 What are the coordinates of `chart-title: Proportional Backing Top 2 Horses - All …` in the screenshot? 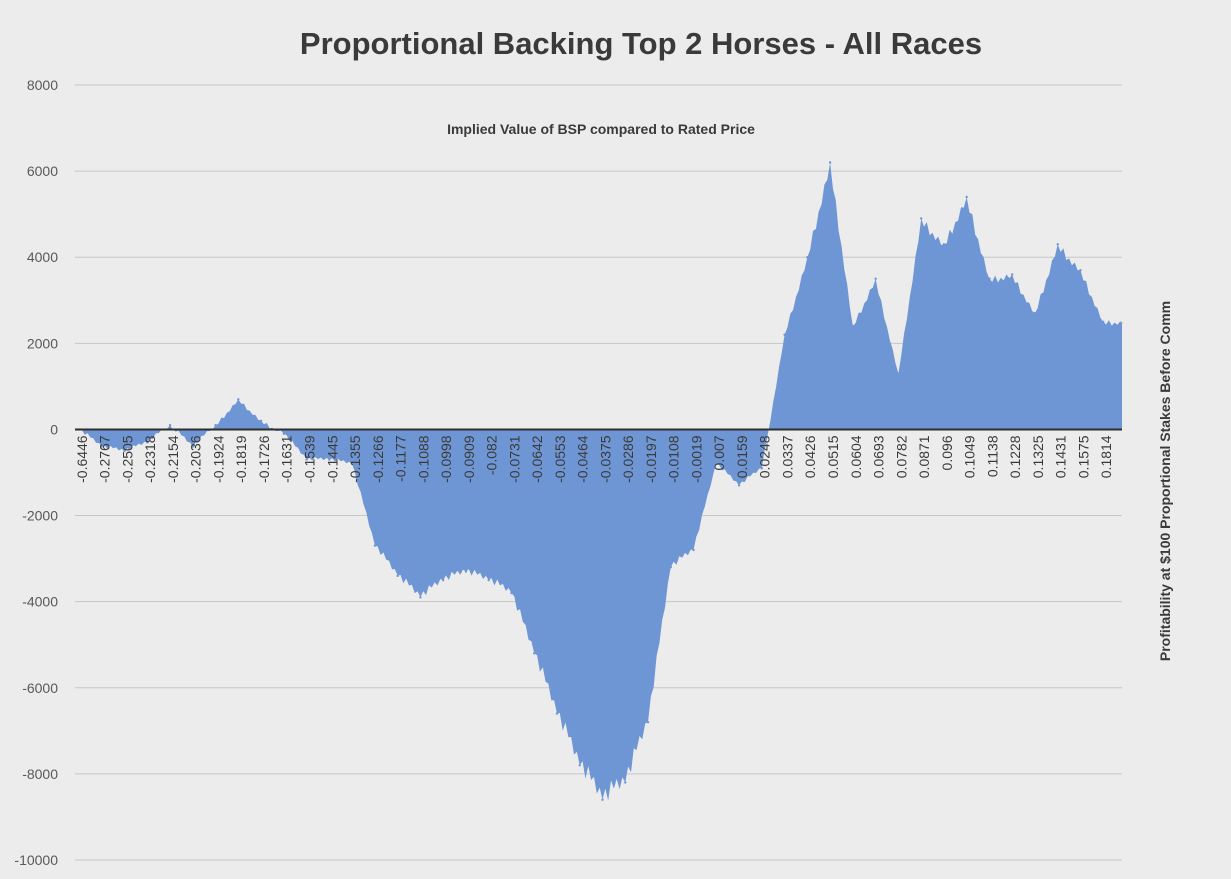 It's located at (641, 43).